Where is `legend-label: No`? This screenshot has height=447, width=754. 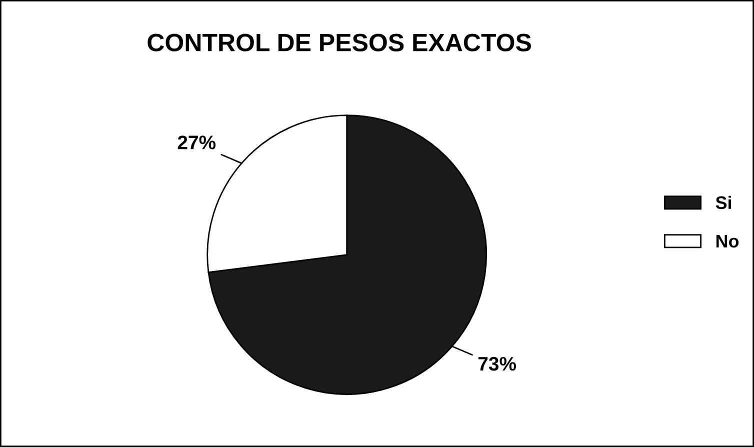
legend-label: No is located at coordinates (727, 241).